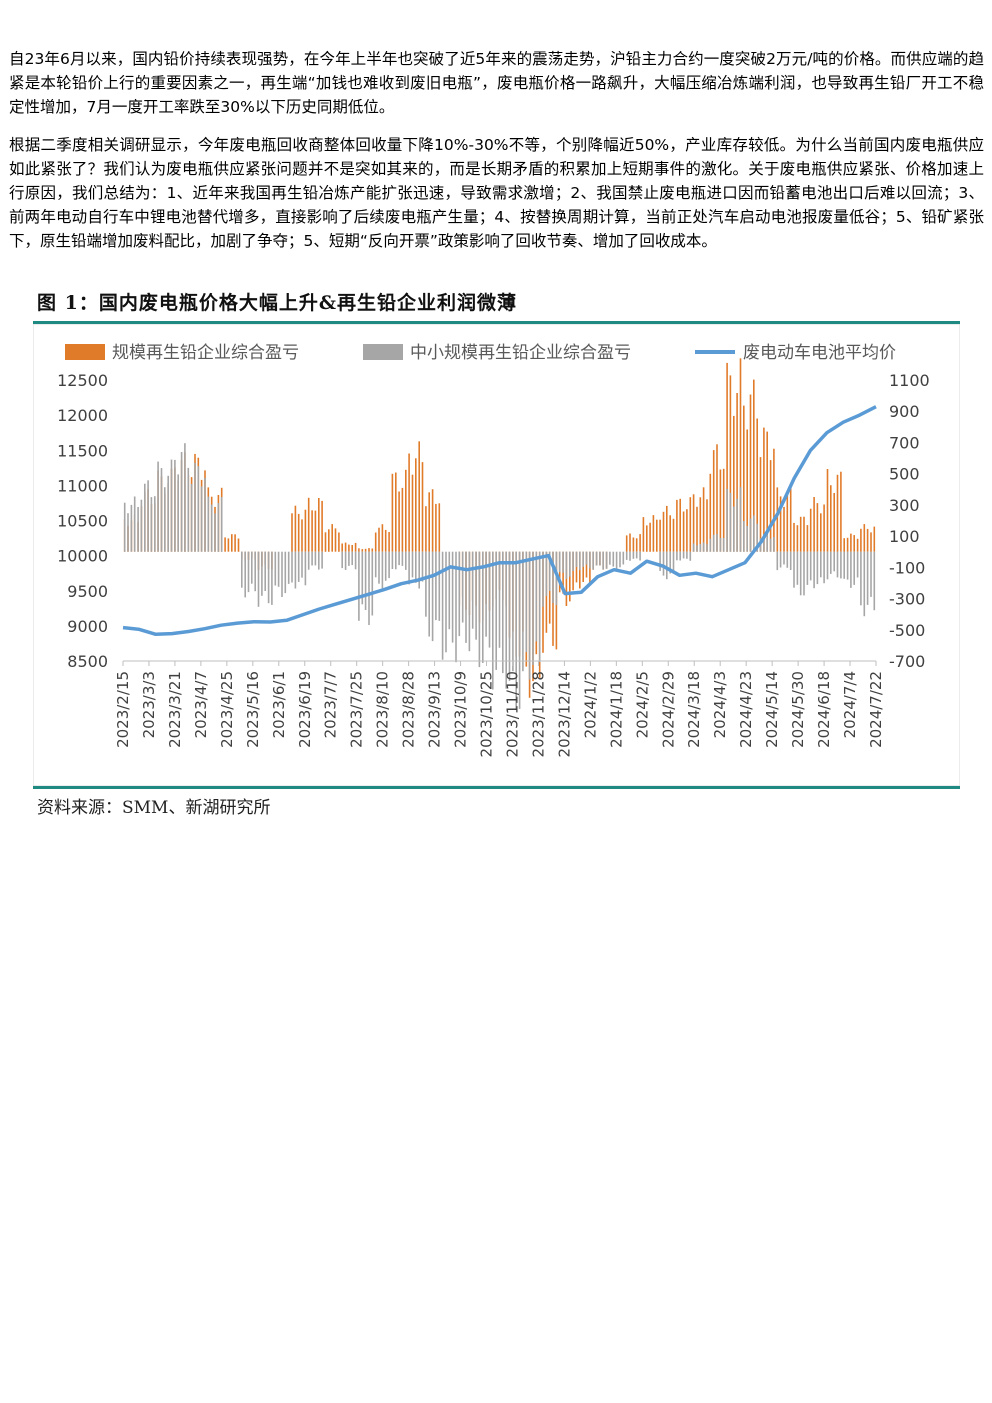  I want to click on right-tick-label: 100, so click(904, 536).